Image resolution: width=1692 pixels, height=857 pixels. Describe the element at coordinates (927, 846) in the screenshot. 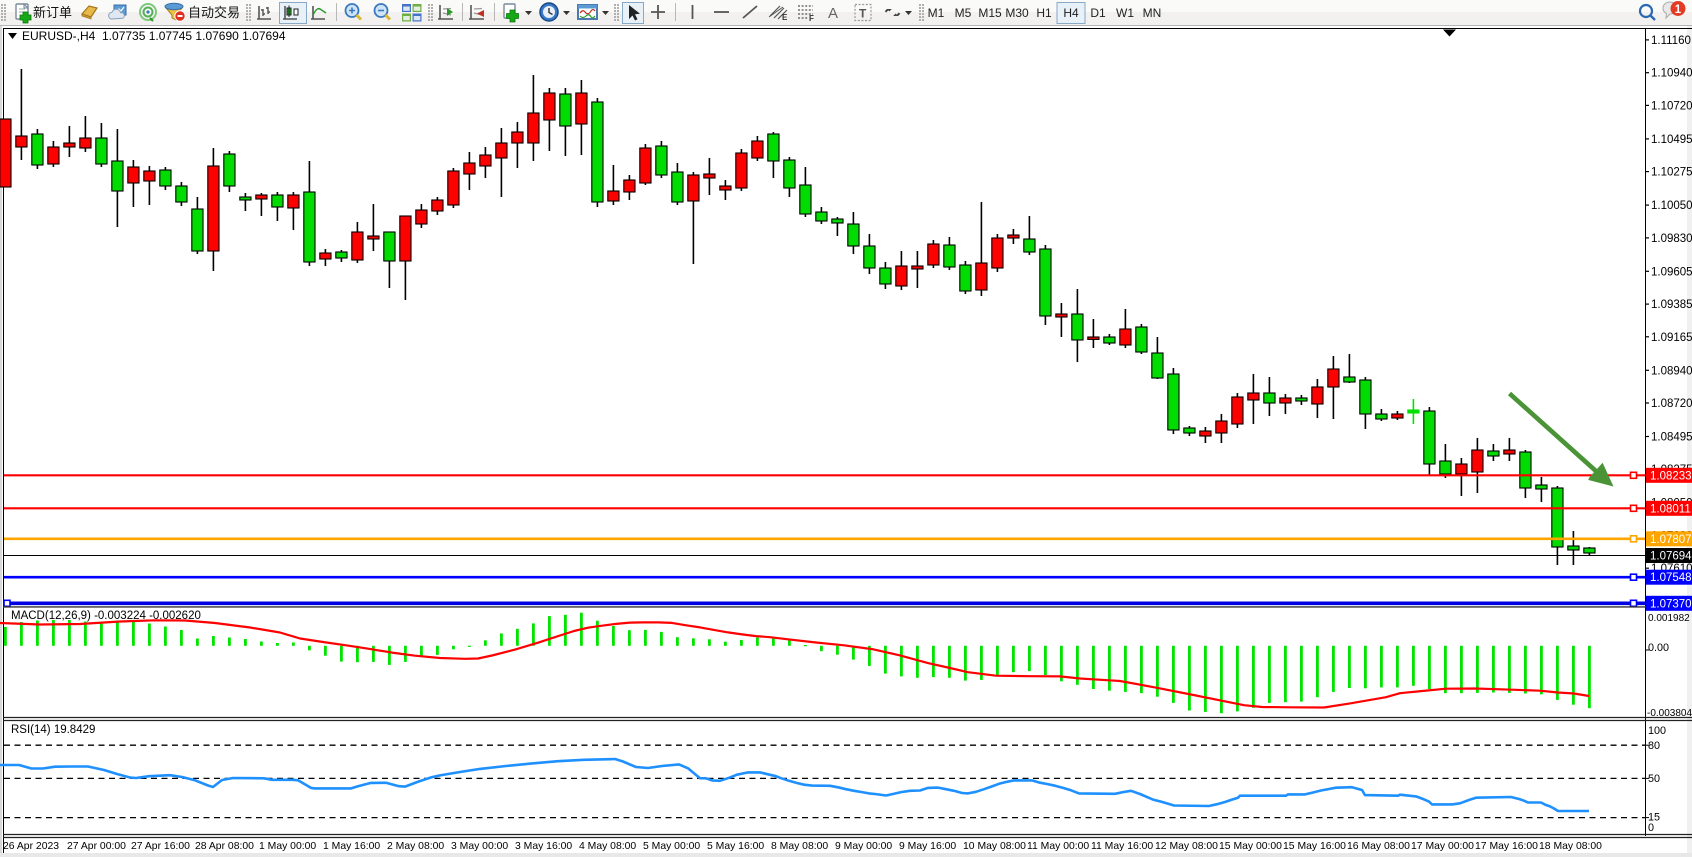

I see `svg-text: 9 May 16:00` at that location.